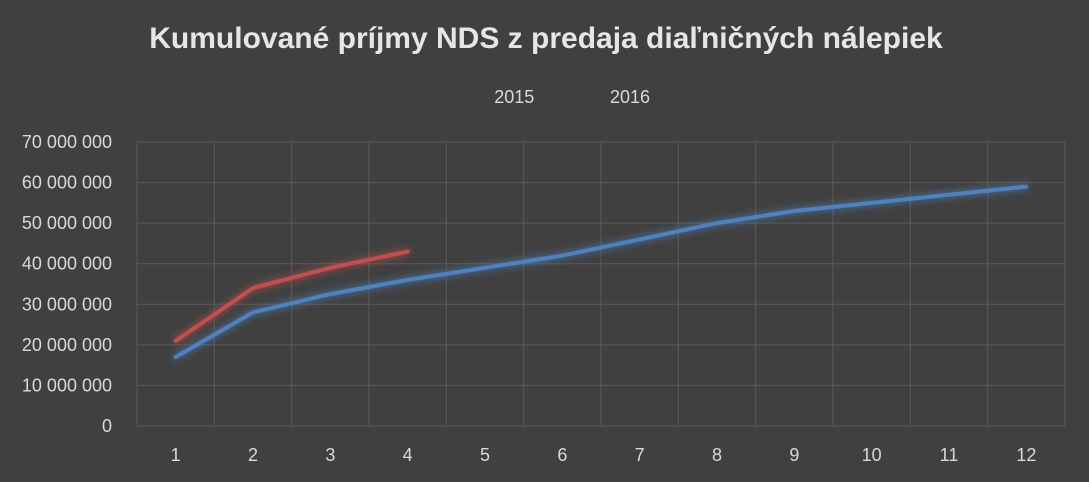 The width and height of the screenshot is (1089, 482). I want to click on x-tick-label: 12, so click(1026, 455).